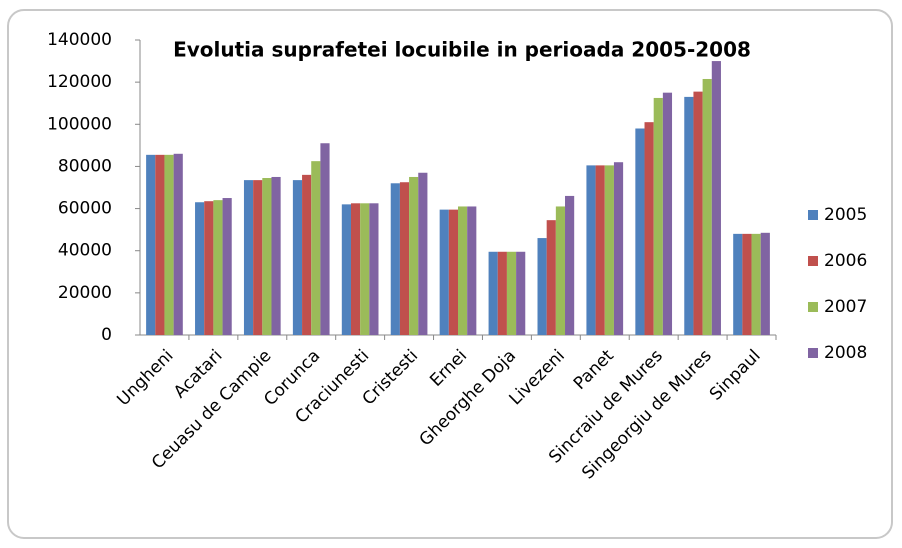 This screenshot has width=902, height=548. Describe the element at coordinates (845, 307) in the screenshot. I see `legend-label: 2007` at that location.